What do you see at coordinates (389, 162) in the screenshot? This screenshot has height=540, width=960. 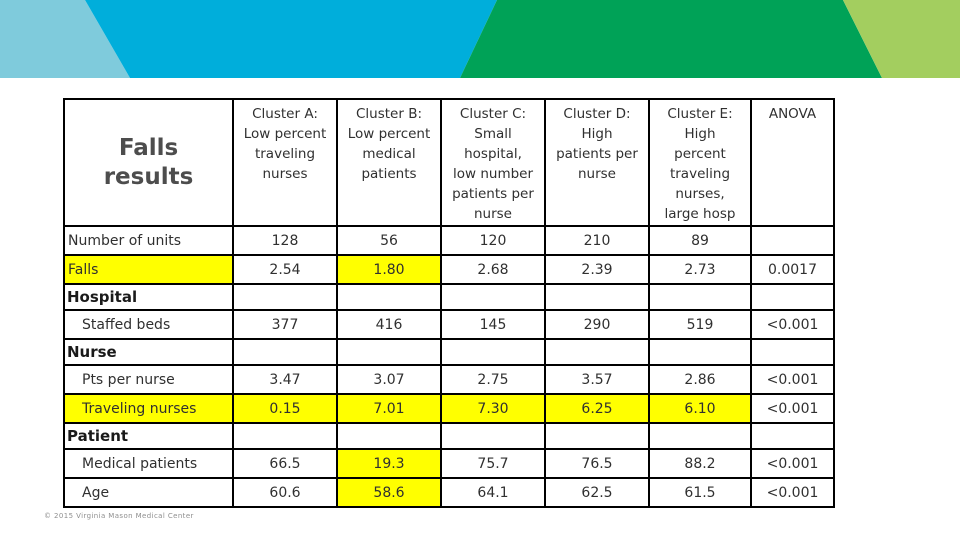 I see `column-header-cluster-b: Cluster B: Low percent medical patients` at bounding box center [389, 162].